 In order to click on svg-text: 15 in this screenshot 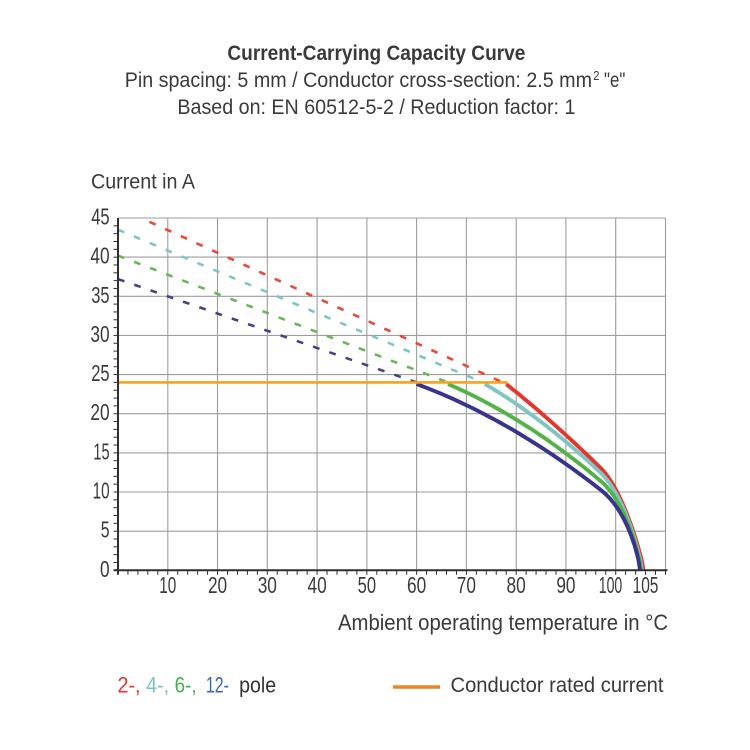, I will do `click(101, 451)`.